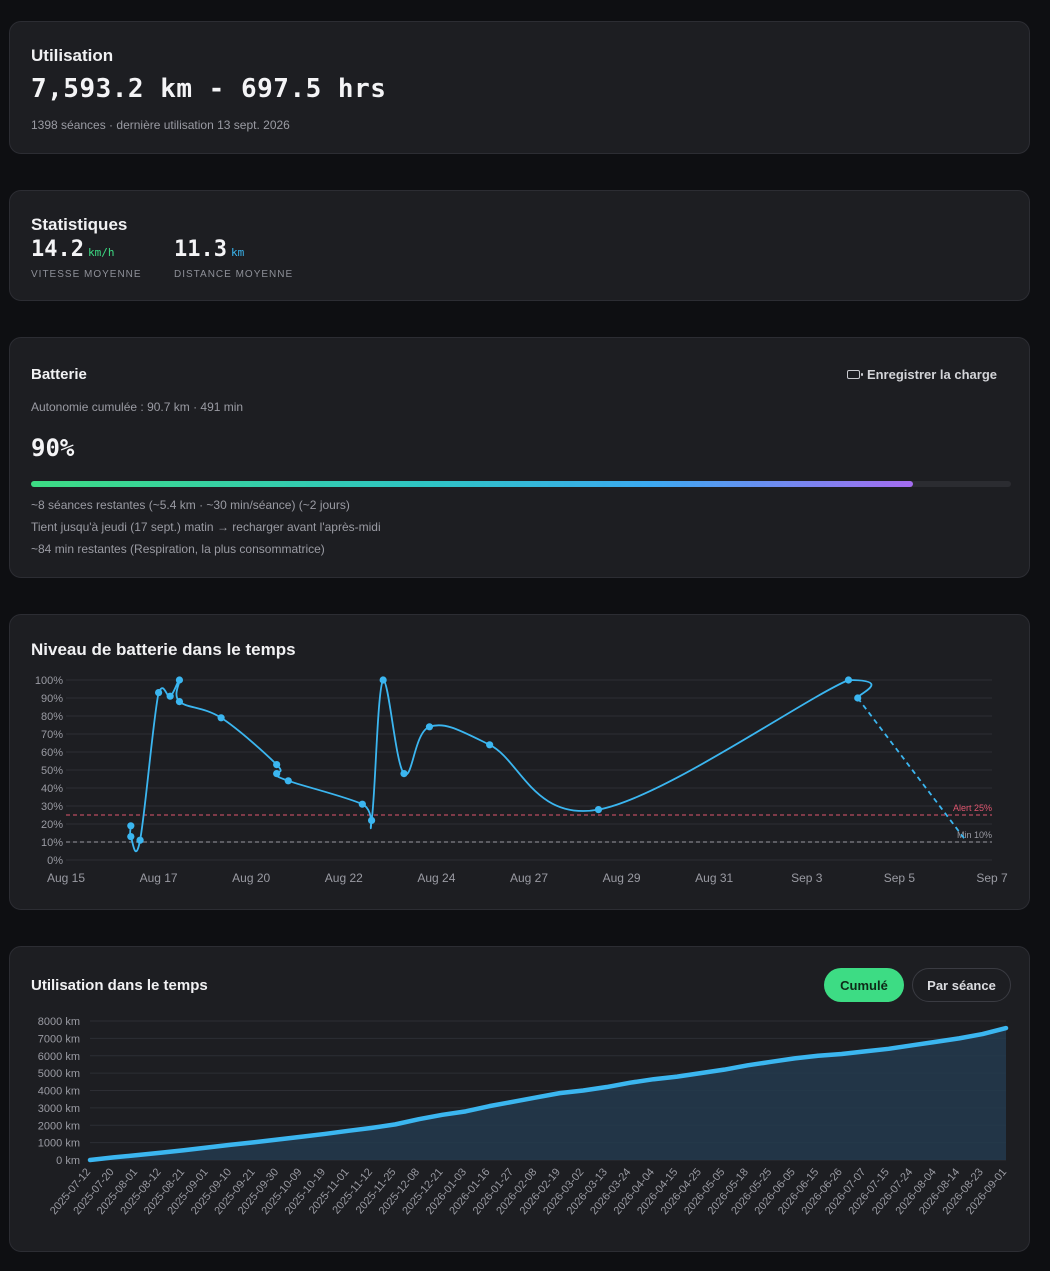 The image size is (1050, 1271). Describe the element at coordinates (972, 808) in the screenshot. I see `threshold-label: Alert 25%` at that location.